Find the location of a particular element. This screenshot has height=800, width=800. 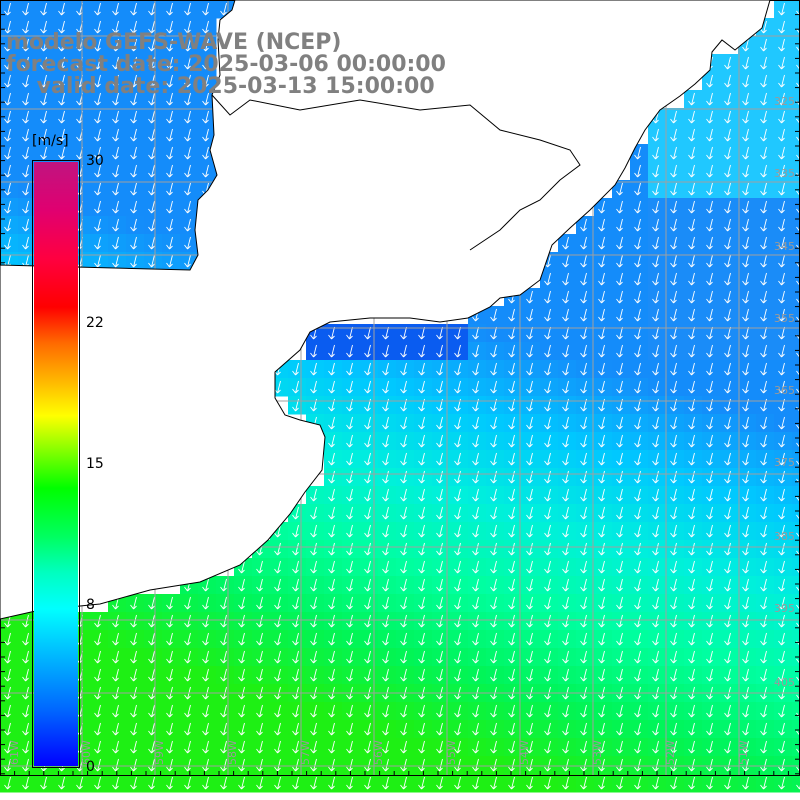

valid-date: valid date: 2025-03-13 15:00:00 is located at coordinates (220, 86).